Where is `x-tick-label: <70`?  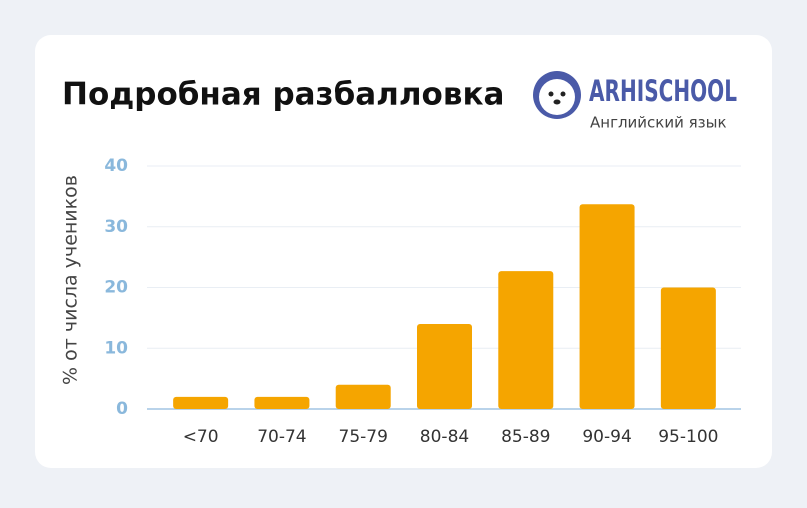
x-tick-label: <70 is located at coordinates (201, 437).